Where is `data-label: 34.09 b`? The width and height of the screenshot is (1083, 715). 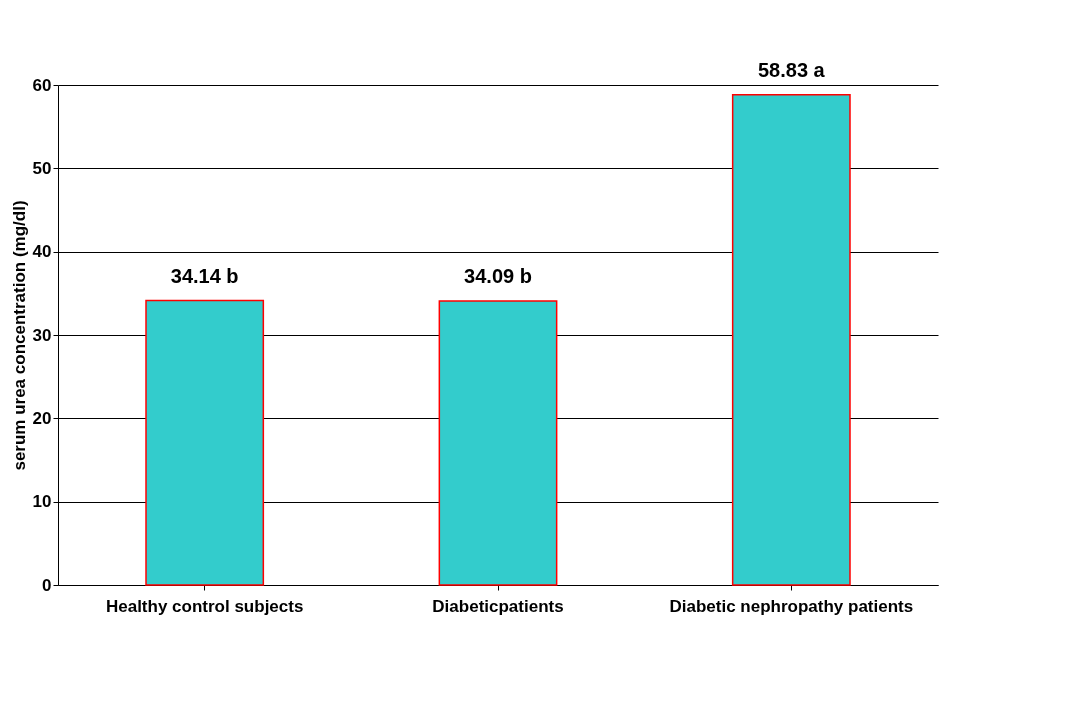
data-label: 34.09 b is located at coordinates (498, 275).